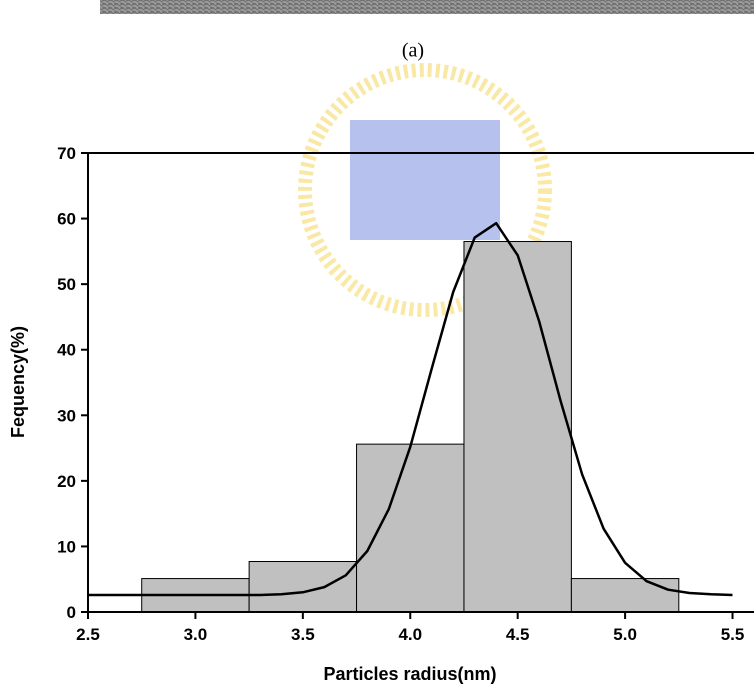 This screenshot has height=696, width=754. Describe the element at coordinates (66, 481) in the screenshot. I see `y-tick-label: 20` at that location.